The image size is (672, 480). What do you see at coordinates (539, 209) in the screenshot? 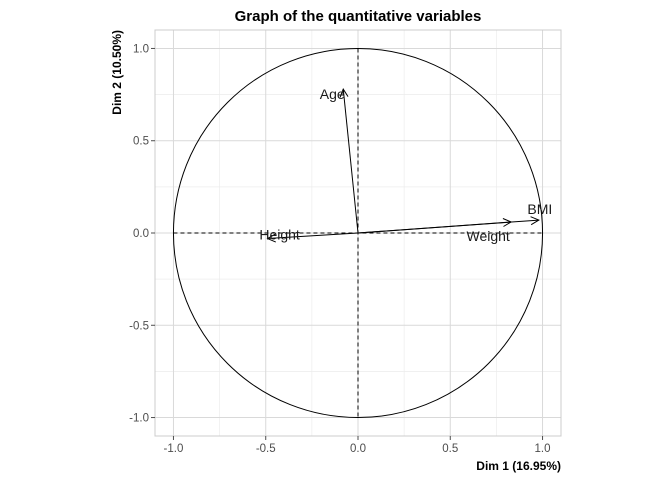
I see `variable-label-bmi: BMI` at bounding box center [539, 209].